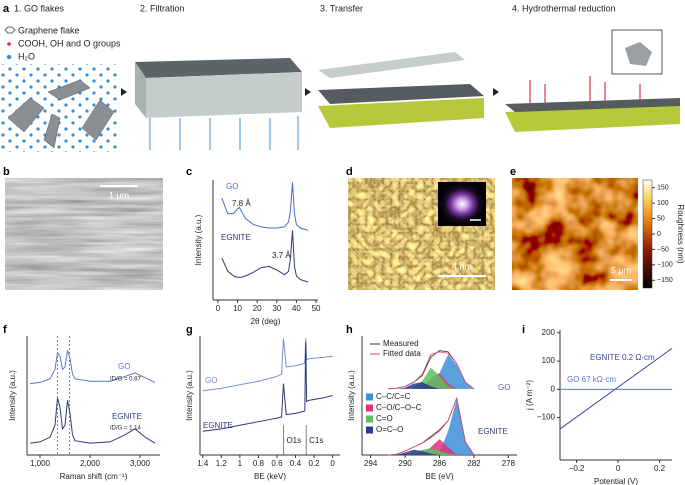 This screenshot has width=685, height=485. What do you see at coordinates (259, 463) in the screenshot?
I see `x-tick-label: 0.8` at bounding box center [259, 463].